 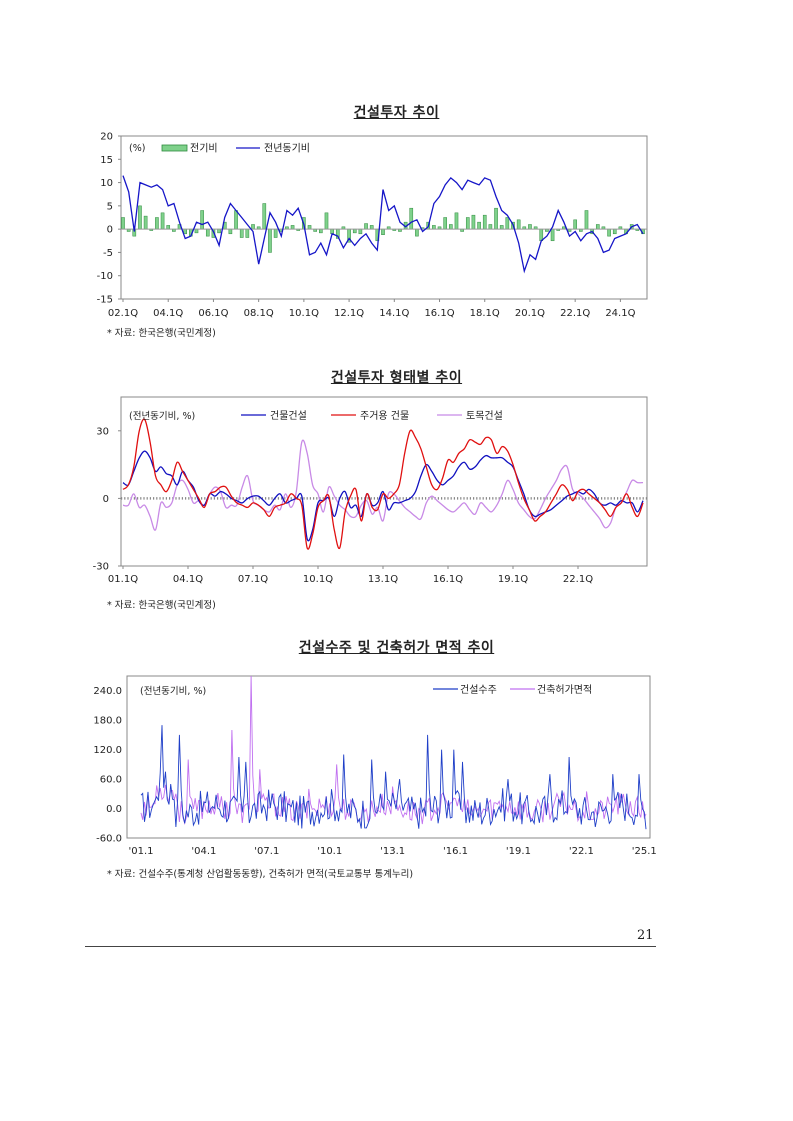 I want to click on x-tick-label: 14.1Q, so click(x=394, y=313).